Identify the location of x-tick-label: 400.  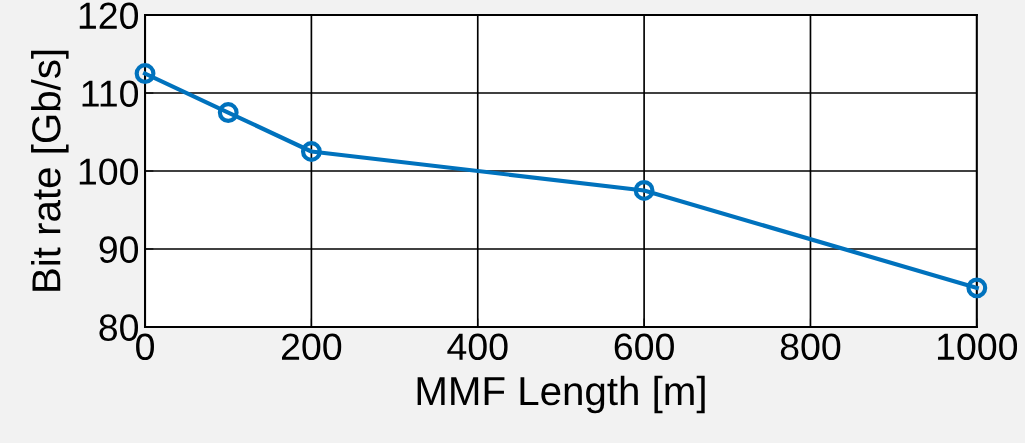
(477, 347).